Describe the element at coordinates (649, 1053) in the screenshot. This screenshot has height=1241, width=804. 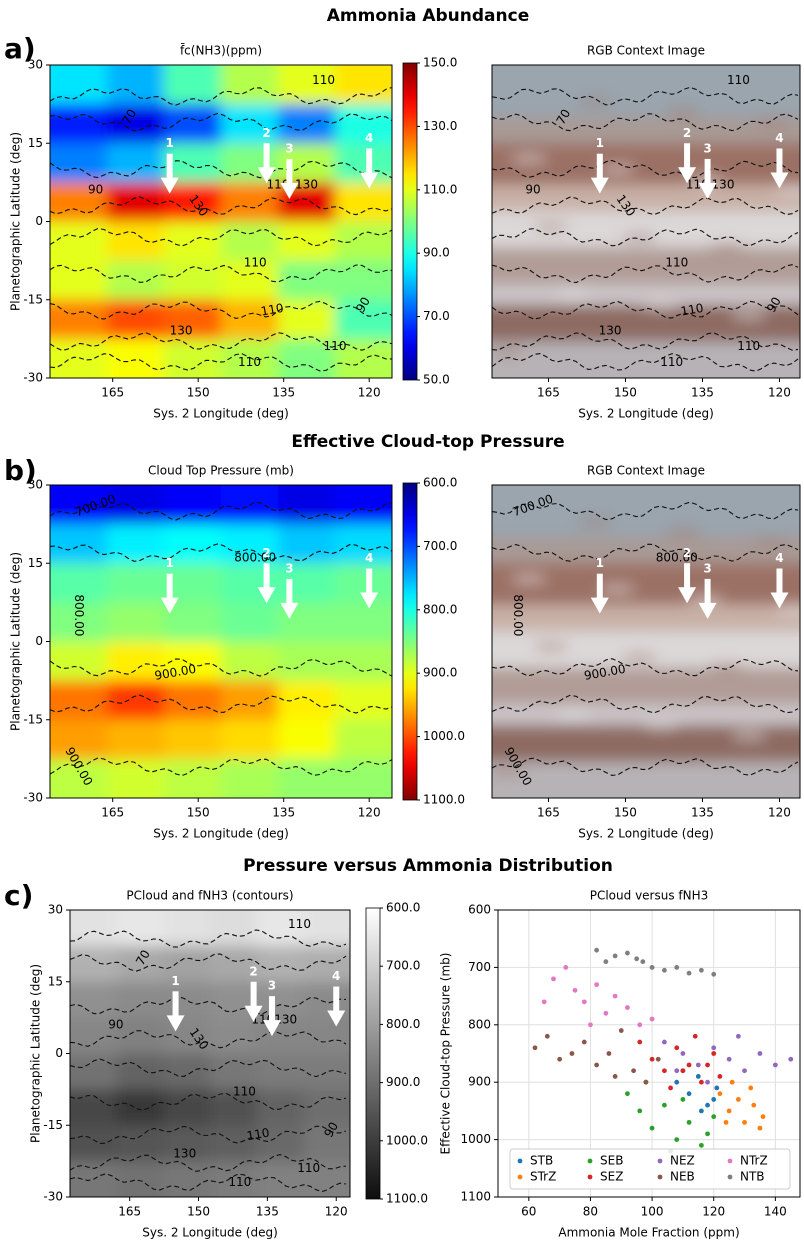
I see `plot-frame` at that location.